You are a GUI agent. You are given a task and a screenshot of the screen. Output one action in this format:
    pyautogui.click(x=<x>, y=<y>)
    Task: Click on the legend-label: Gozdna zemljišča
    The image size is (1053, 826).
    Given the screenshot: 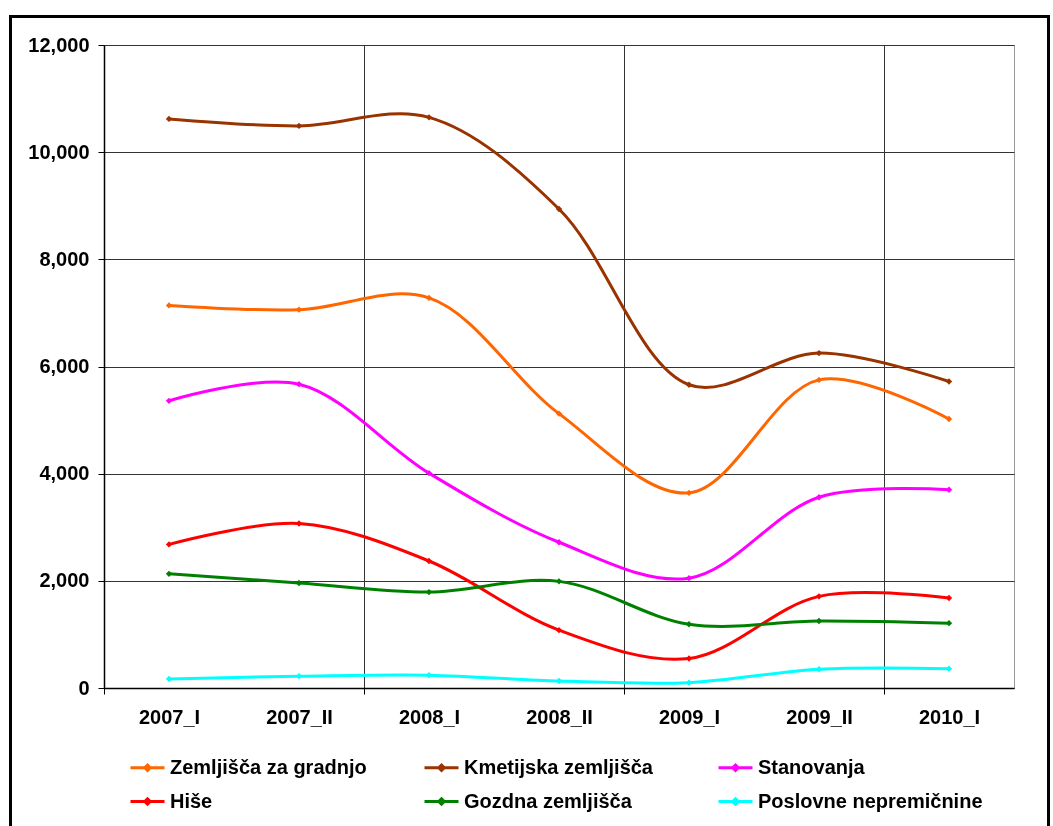 What is the action you would take?
    pyautogui.click(x=548, y=800)
    